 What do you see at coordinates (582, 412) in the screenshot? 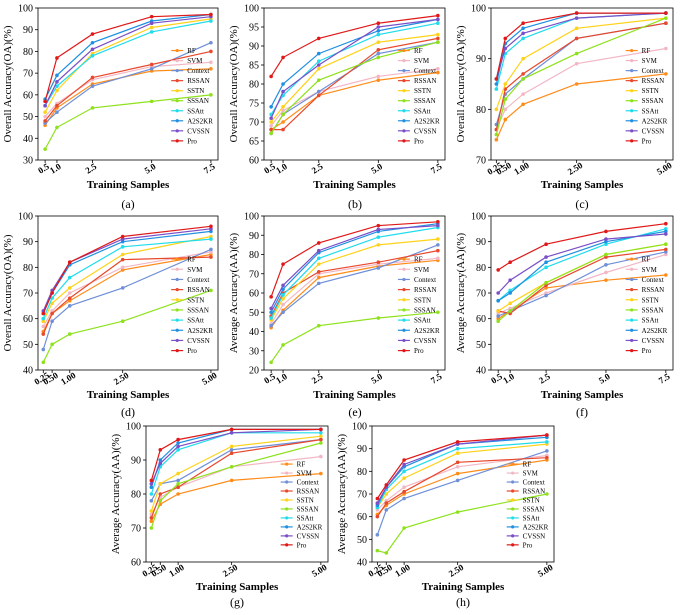
I see `panel-label: (f)` at bounding box center [582, 412].